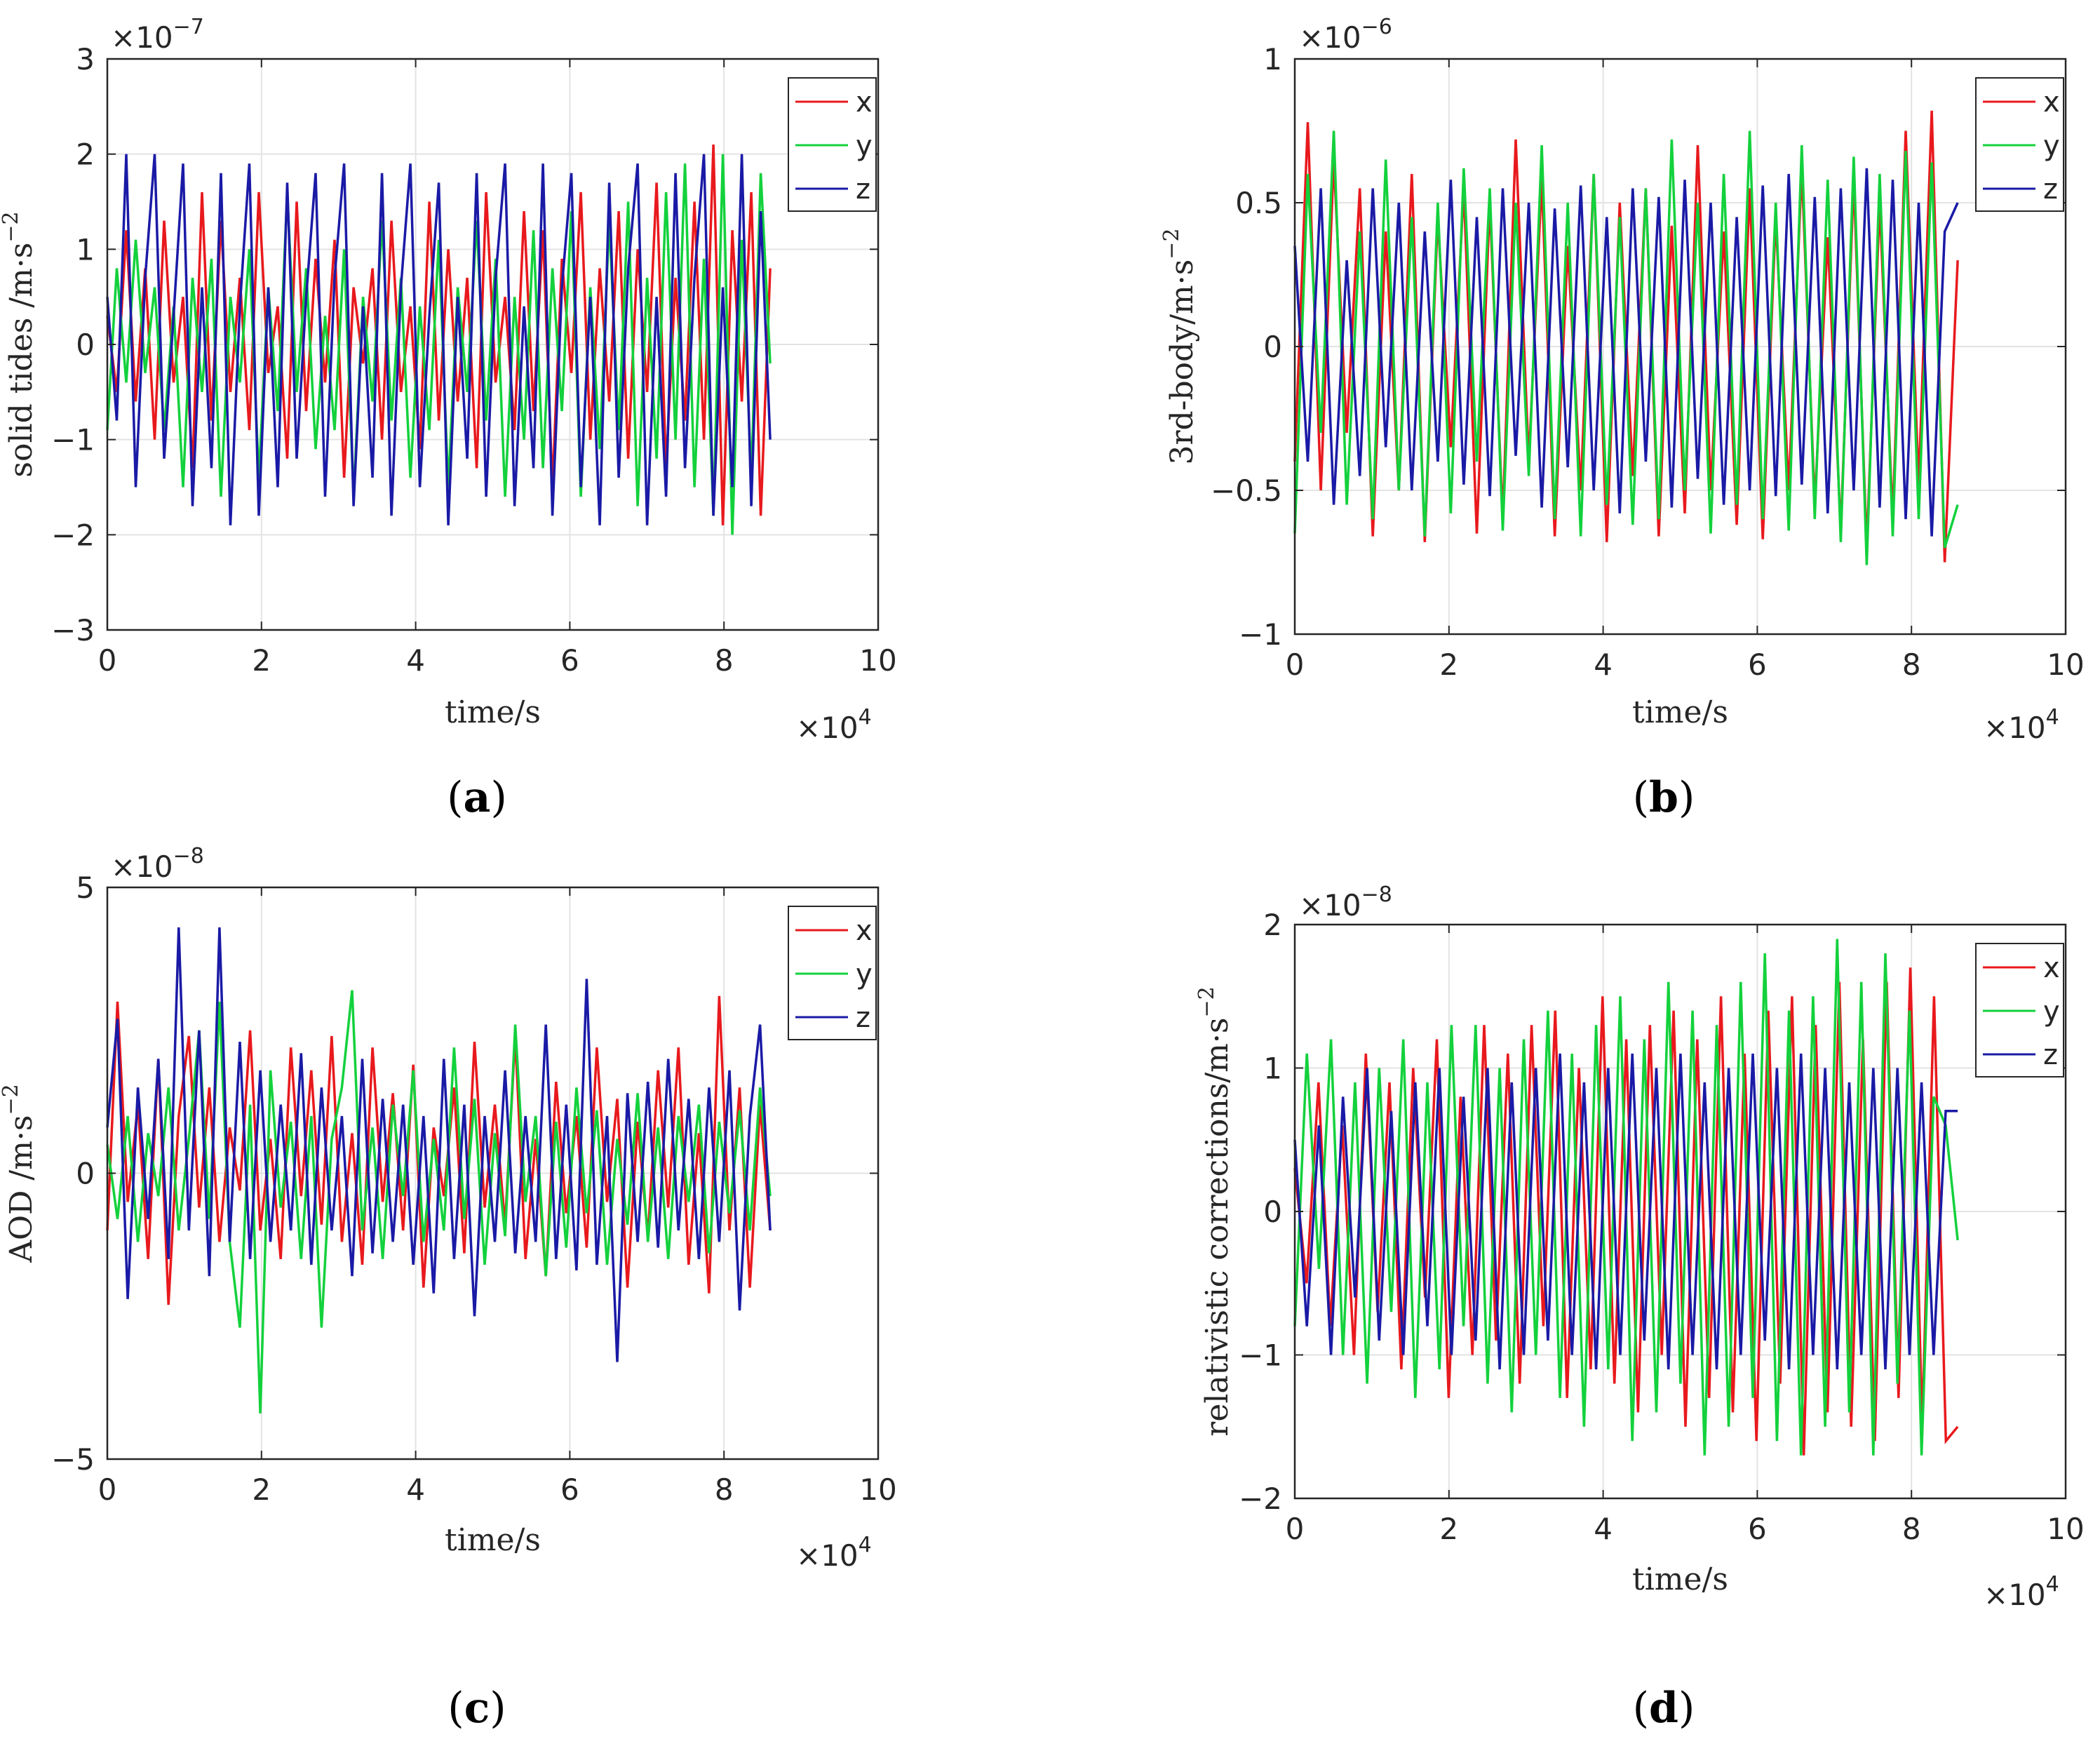  Describe the element at coordinates (1345, 35) in the screenshot. I see `y-multiplier: ×10⁻⁶` at that location.